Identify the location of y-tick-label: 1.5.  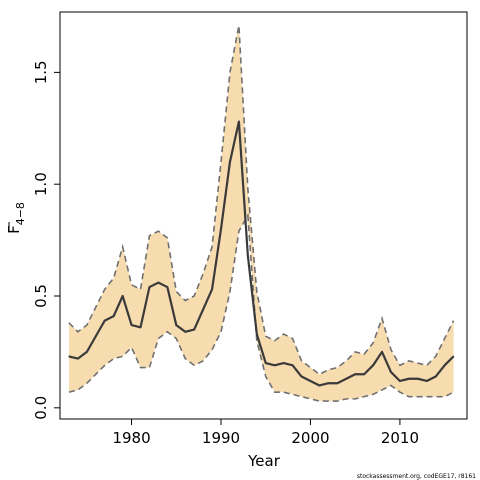
(41, 72).